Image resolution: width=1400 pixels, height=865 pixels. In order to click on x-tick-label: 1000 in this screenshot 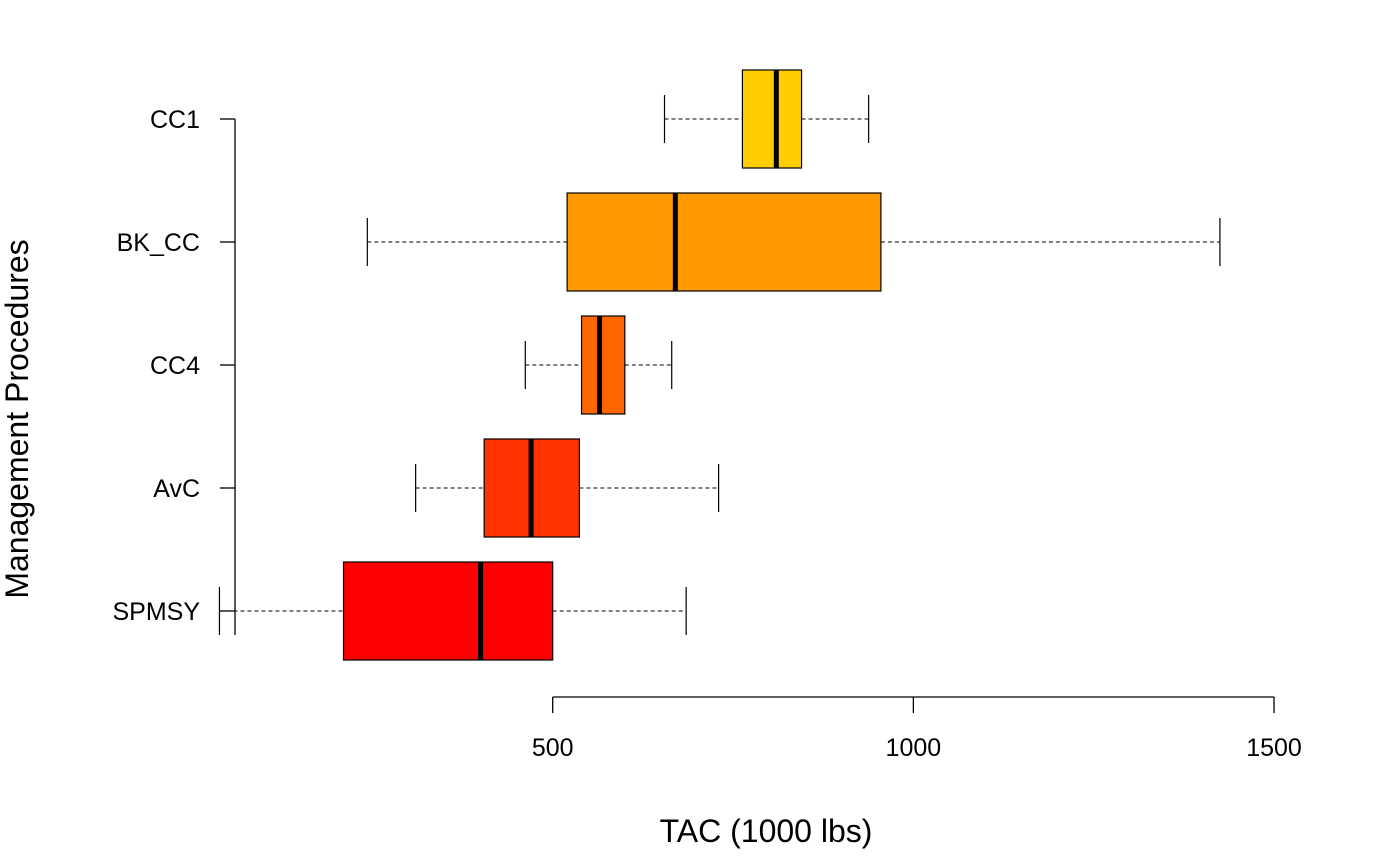, I will do `click(914, 748)`.